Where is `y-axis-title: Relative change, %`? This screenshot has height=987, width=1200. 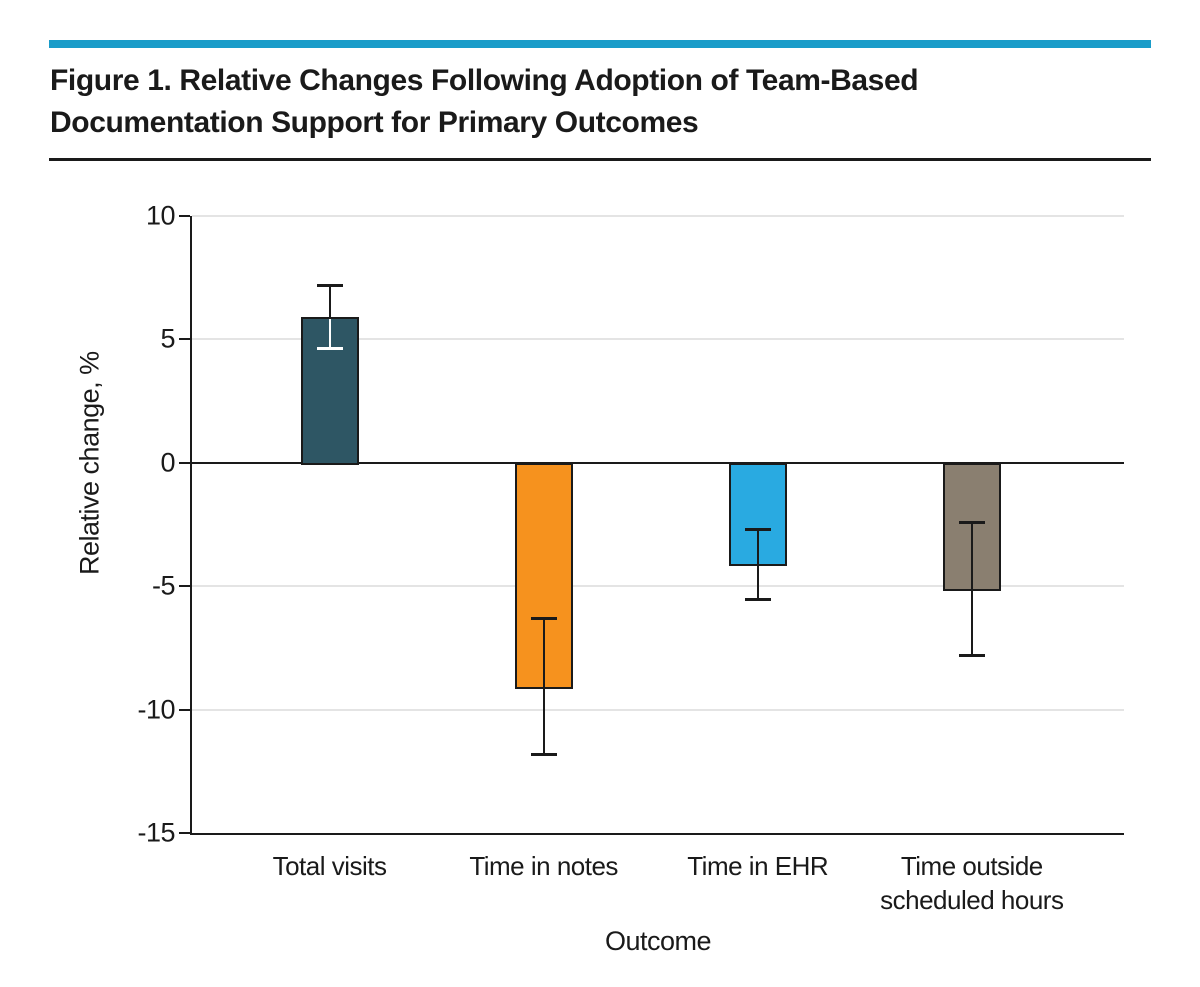
y-axis-title: Relative change, % is located at coordinates (89, 462).